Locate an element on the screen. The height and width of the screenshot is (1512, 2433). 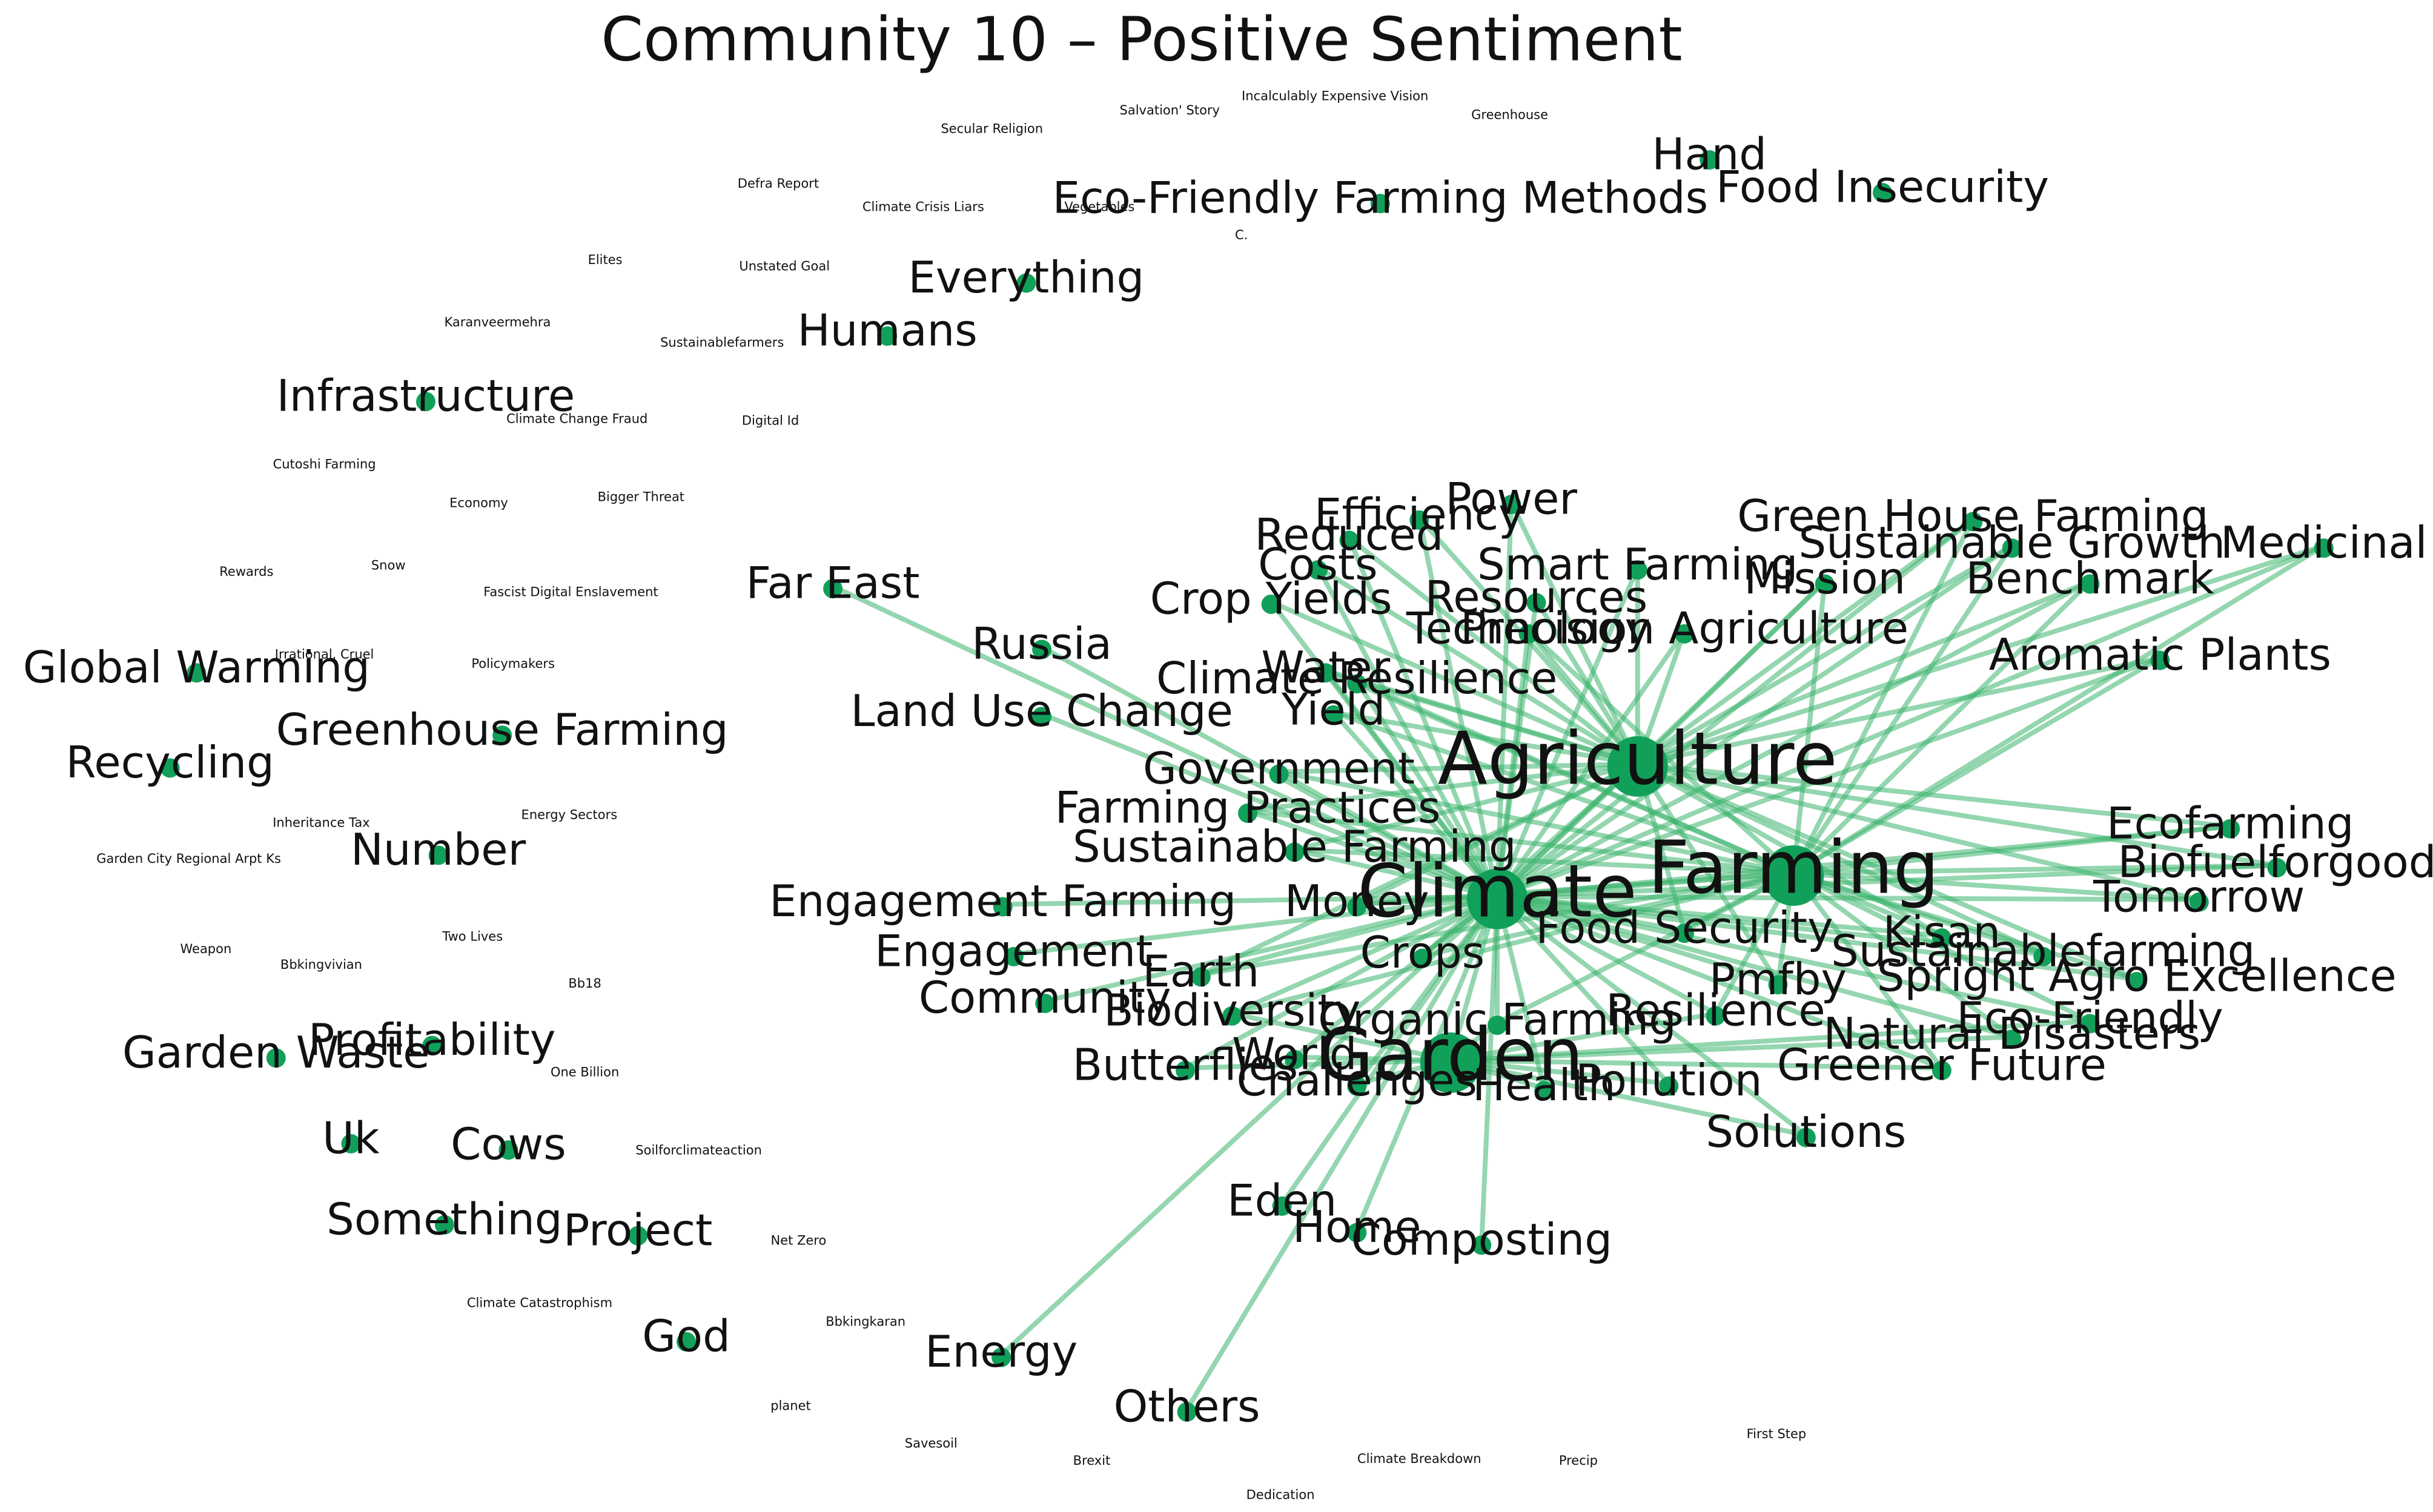
node-label: Others is located at coordinates (1187, 1406).